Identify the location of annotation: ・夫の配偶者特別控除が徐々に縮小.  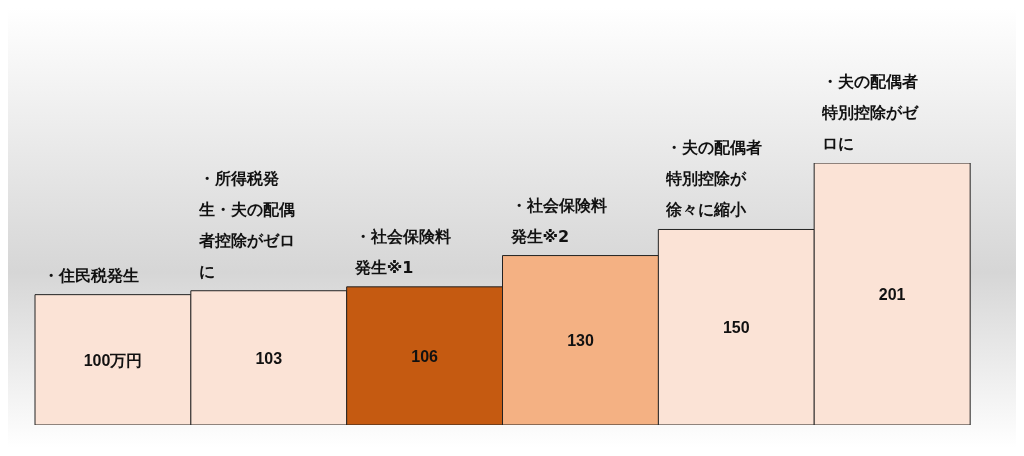
(715, 179).